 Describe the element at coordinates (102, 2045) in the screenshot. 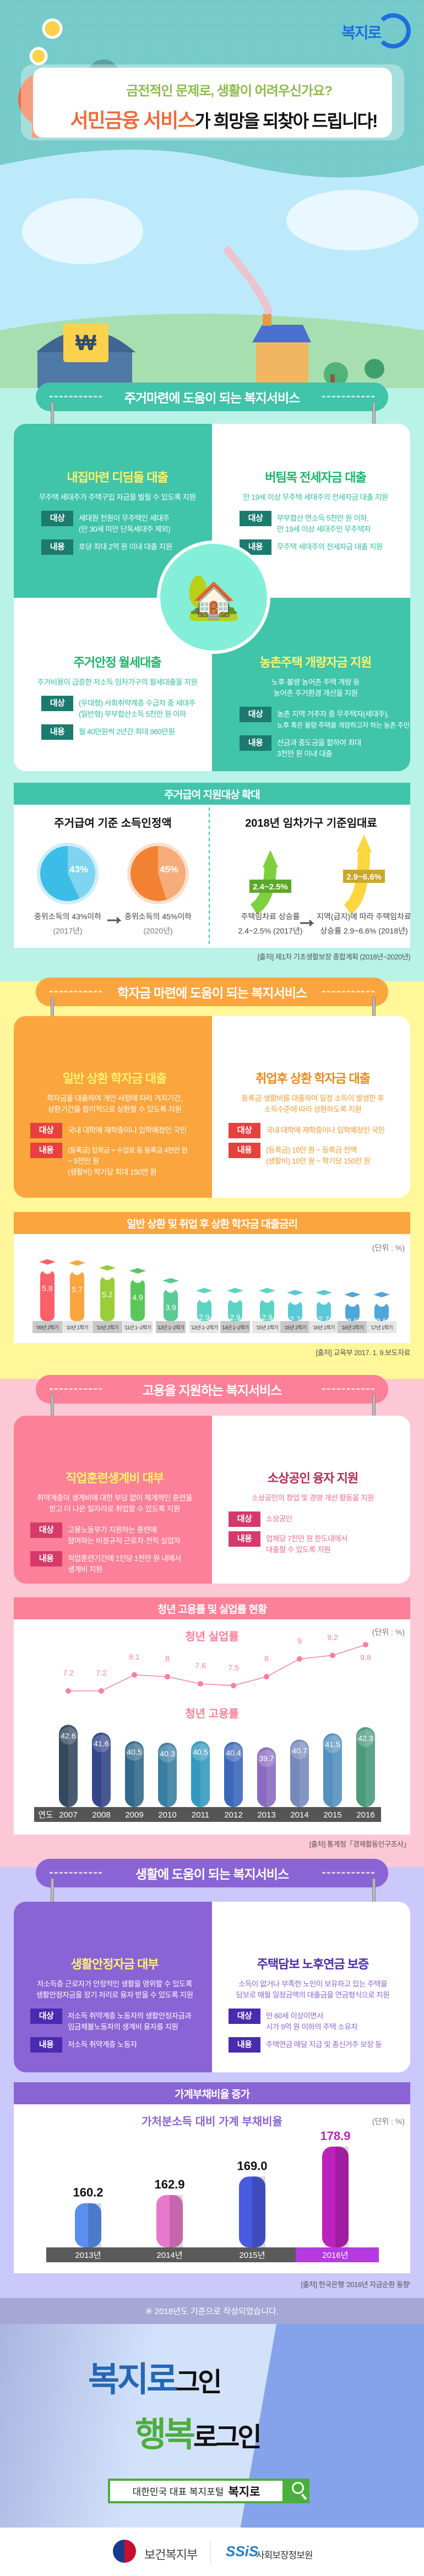

I see `row-text: 저소득 취약계층 노동자` at that location.